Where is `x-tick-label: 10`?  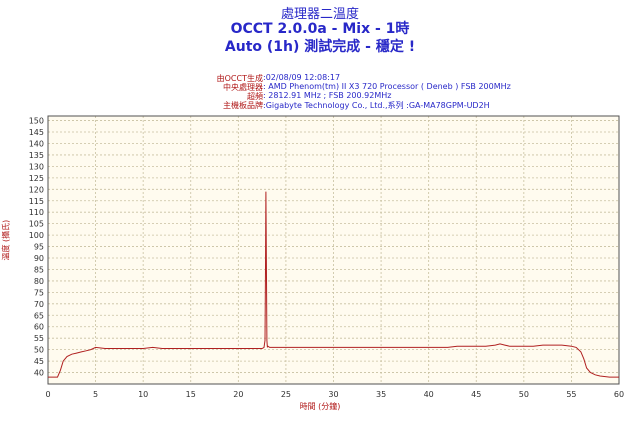 x-tick-label: 10 is located at coordinates (143, 394).